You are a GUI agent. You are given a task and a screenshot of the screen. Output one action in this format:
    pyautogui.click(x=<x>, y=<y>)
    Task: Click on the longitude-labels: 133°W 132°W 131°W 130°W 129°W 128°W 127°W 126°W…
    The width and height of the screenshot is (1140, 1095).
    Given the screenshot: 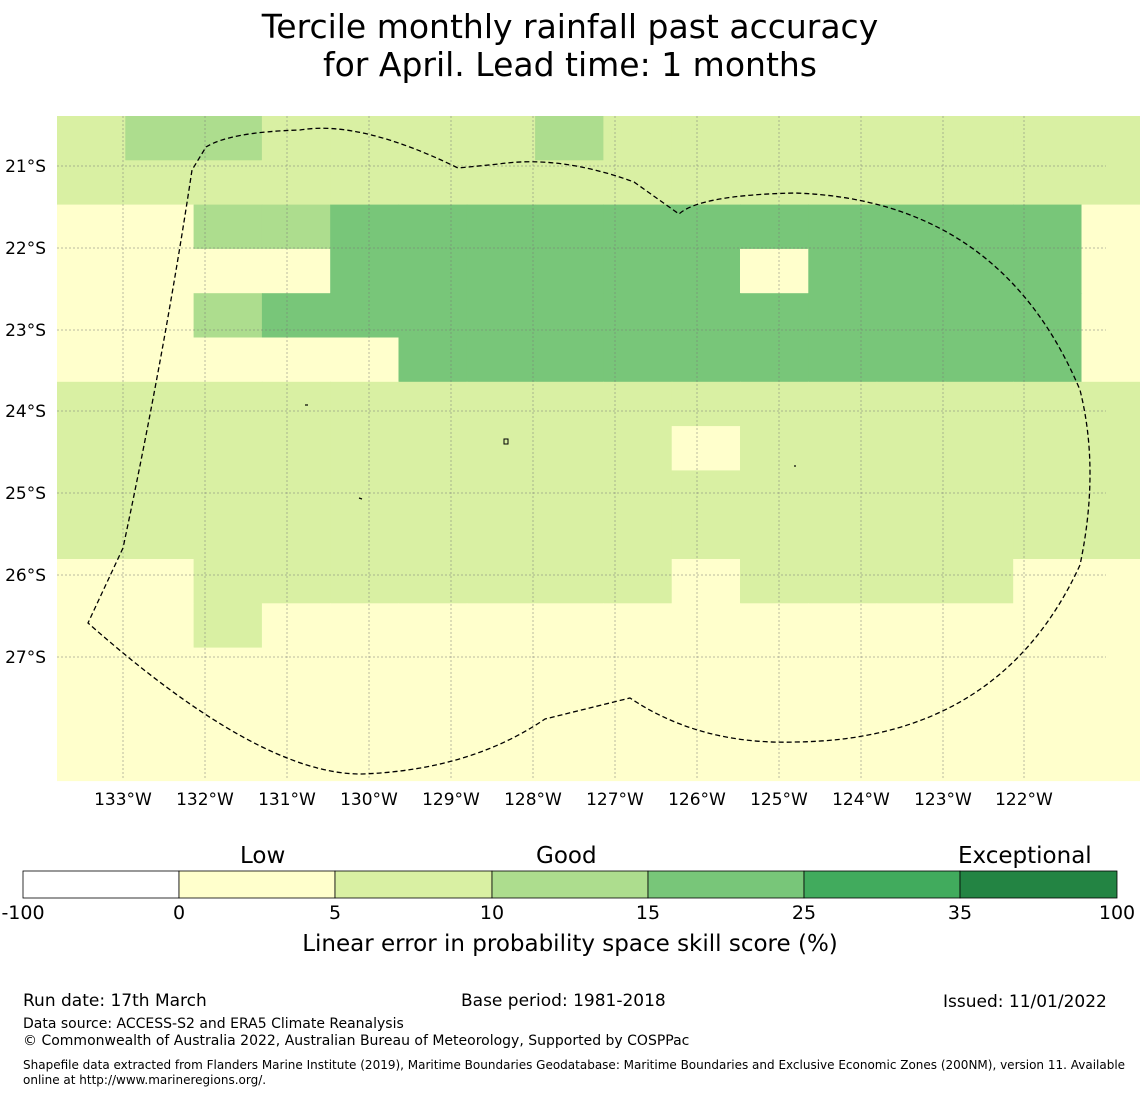 What is the action you would take?
    pyautogui.click(x=573, y=800)
    